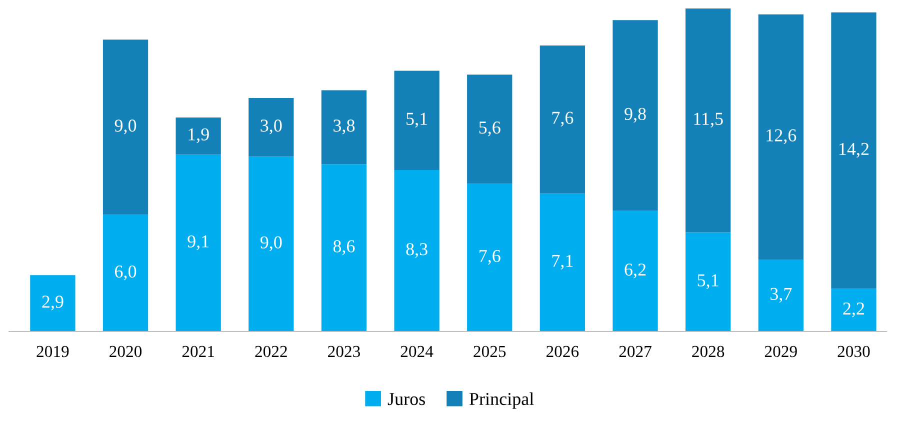 This screenshot has height=425, width=900. I want to click on data-label: 11,5, so click(708, 120).